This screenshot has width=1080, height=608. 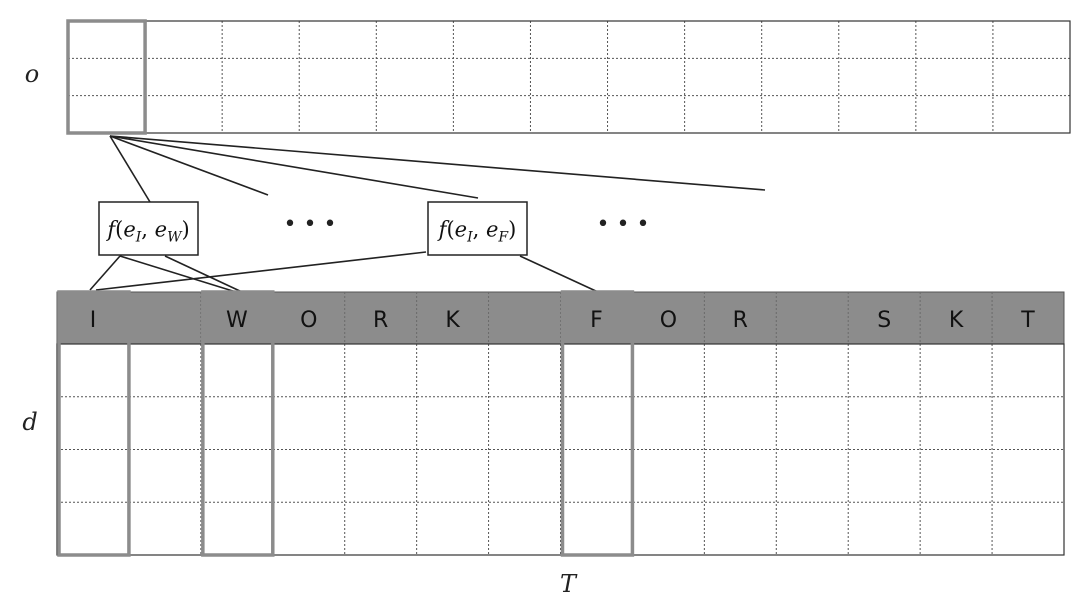 I want to click on sequence-char: I, so click(x=93, y=320).